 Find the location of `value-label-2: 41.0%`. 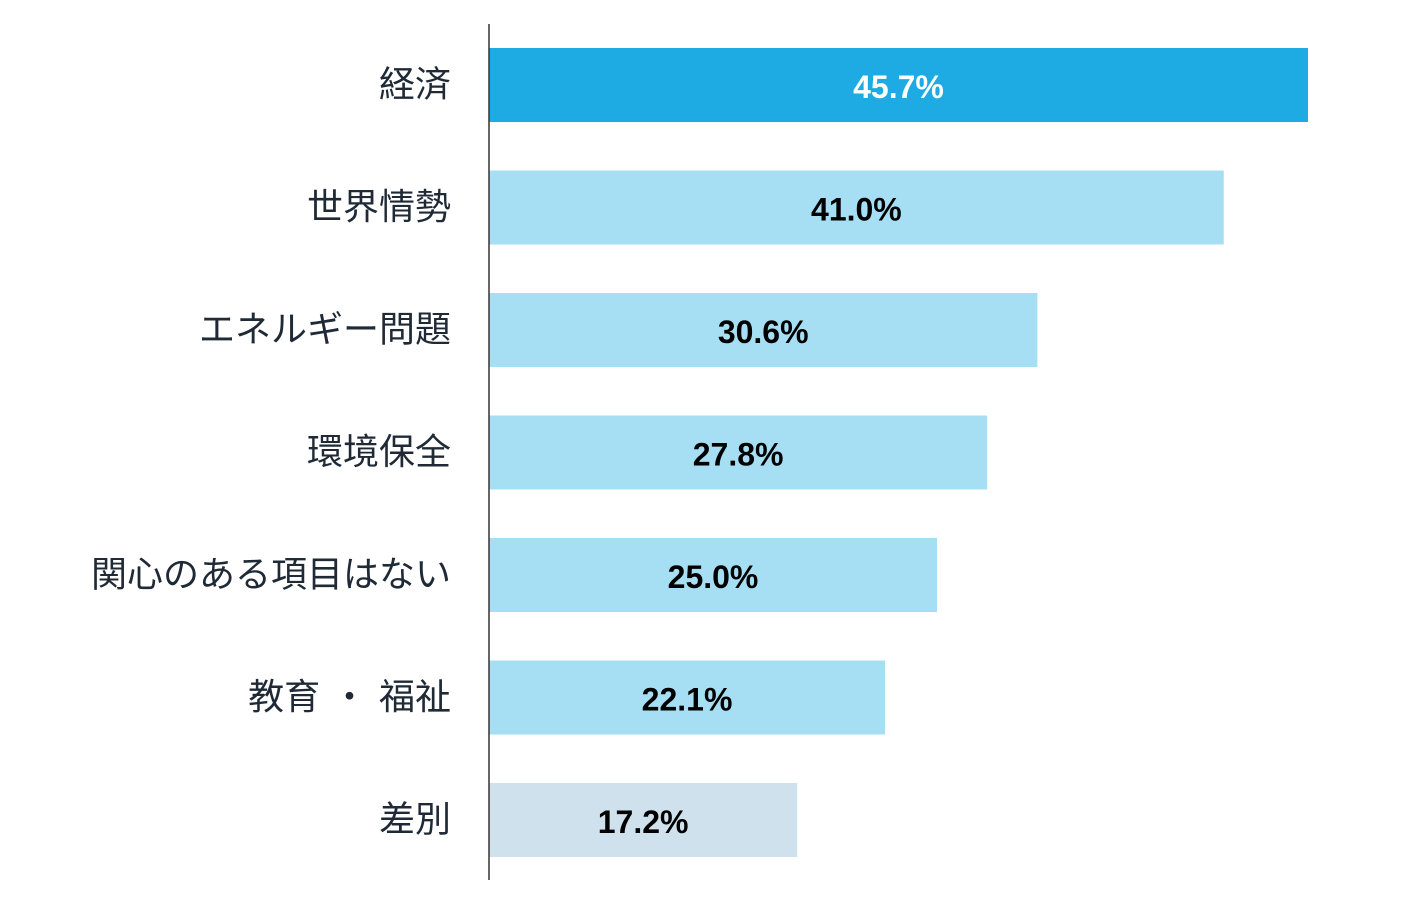

value-label-2: 41.0% is located at coordinates (856, 210).